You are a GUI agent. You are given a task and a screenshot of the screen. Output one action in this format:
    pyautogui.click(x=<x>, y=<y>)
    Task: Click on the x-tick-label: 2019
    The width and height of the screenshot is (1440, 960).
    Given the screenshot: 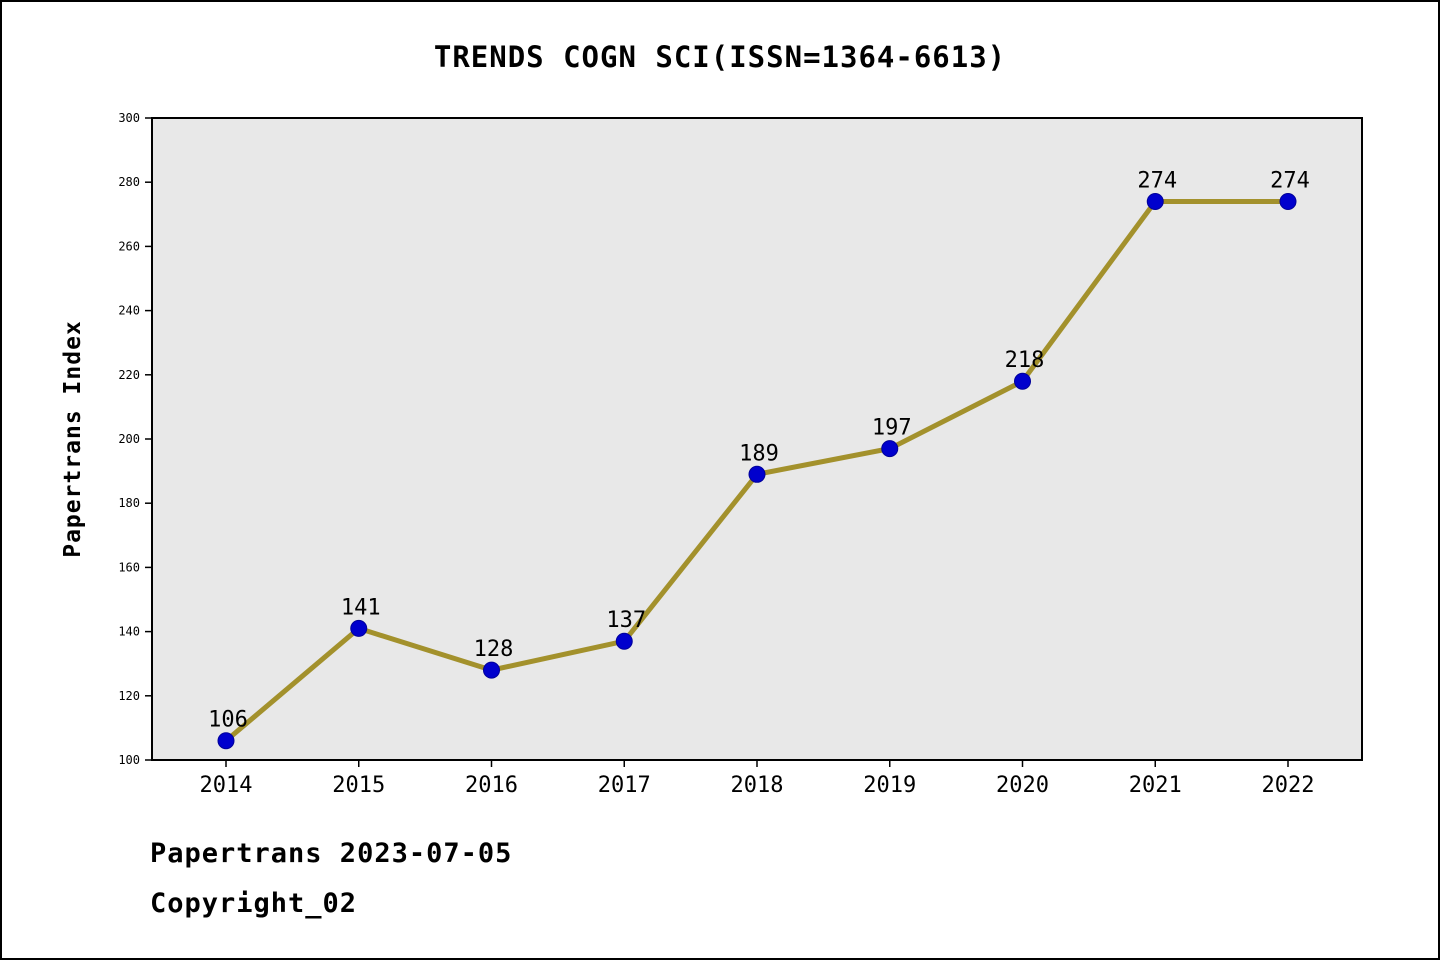 What is the action you would take?
    pyautogui.click(x=889, y=785)
    